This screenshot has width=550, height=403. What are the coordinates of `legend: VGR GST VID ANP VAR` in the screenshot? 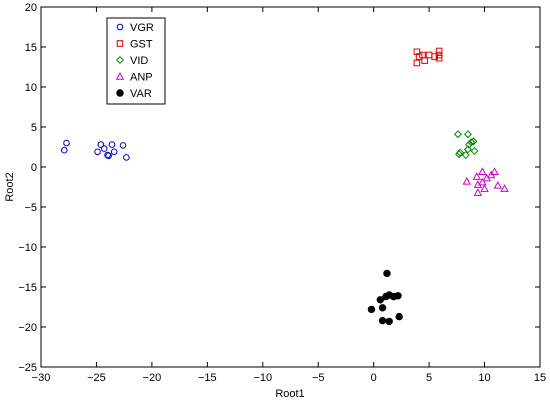 It's located at (136, 61).